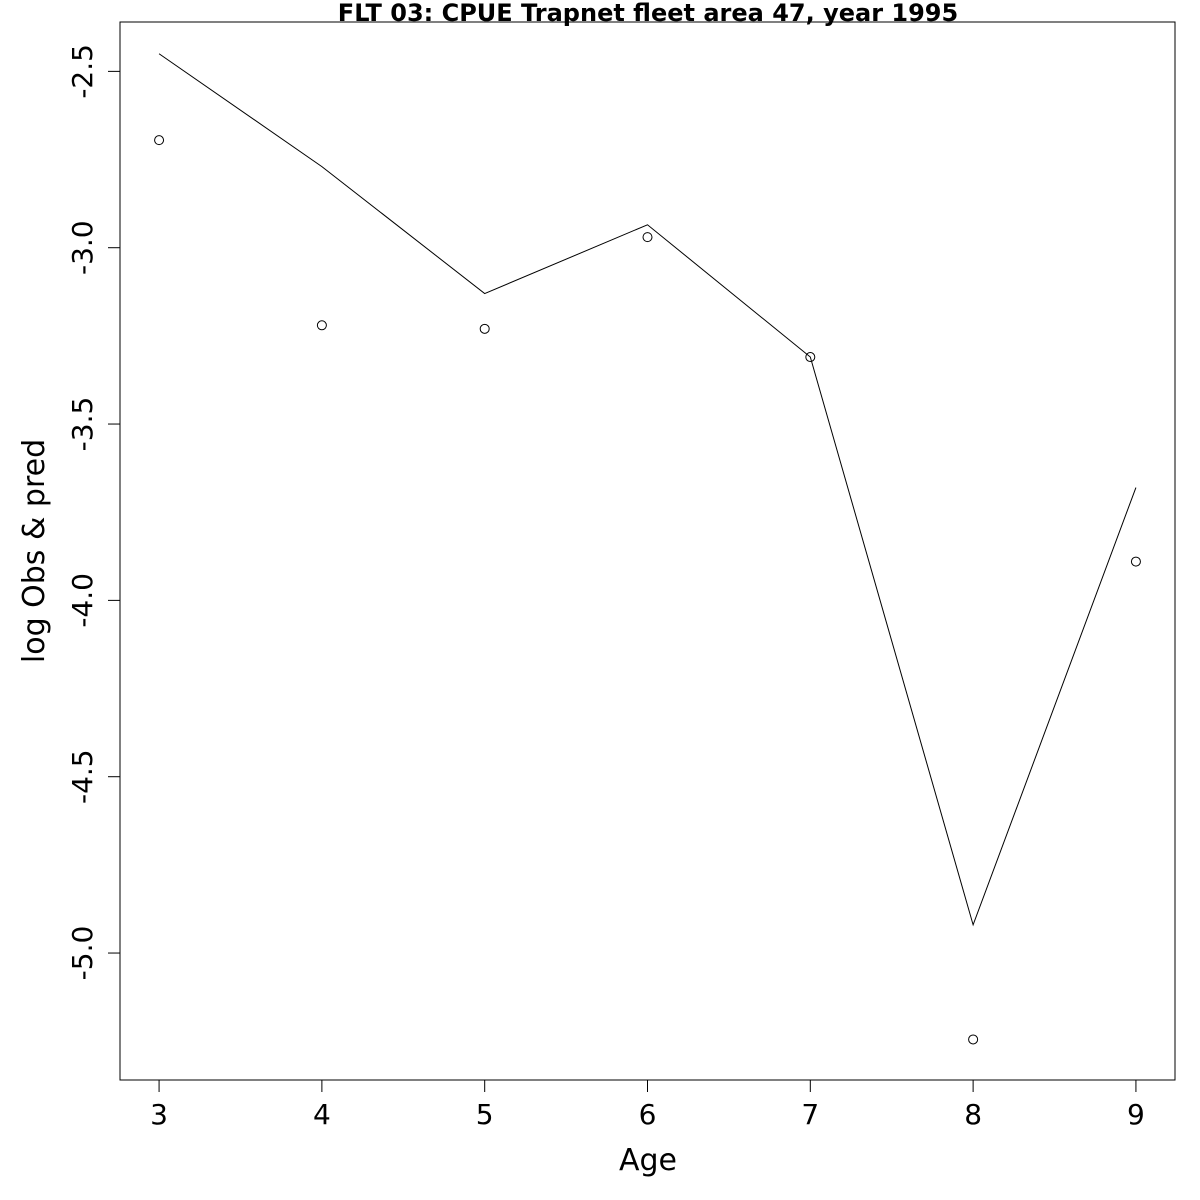 Image resolution: width=1200 pixels, height=1200 pixels. Describe the element at coordinates (93, 512) in the screenshot. I see `y-axis: -2.5 -3.0 -3.5 -4.0 -4.5 -5.0` at that location.